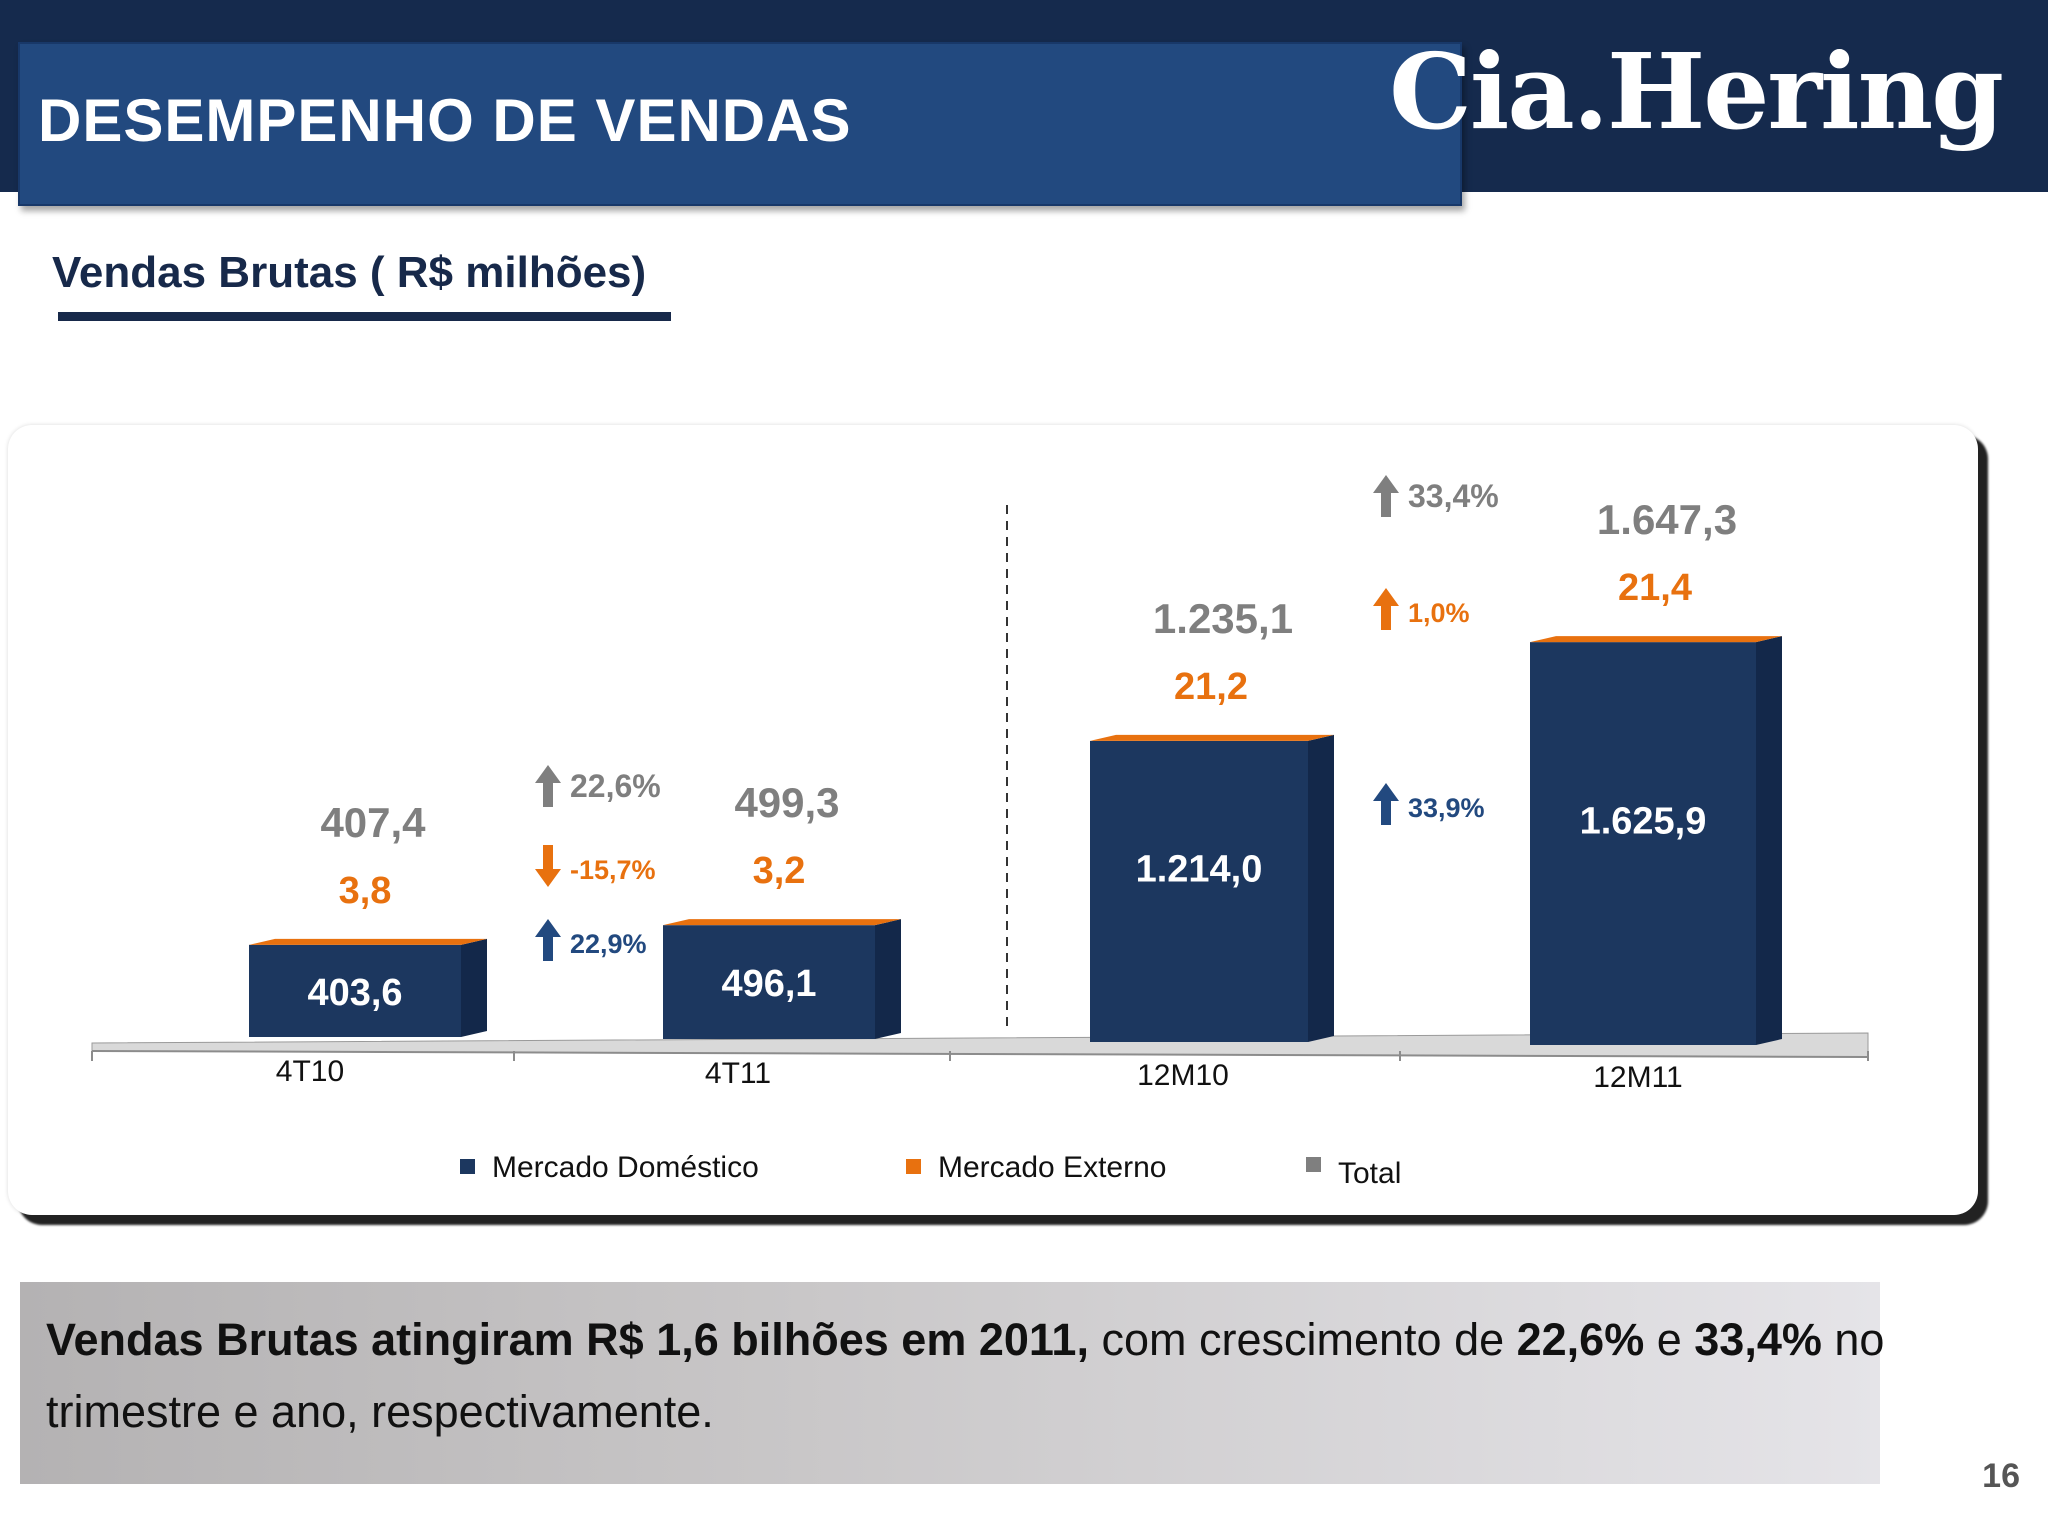 The height and width of the screenshot is (1536, 2048). What do you see at coordinates (1369, 1173) in the screenshot?
I see `legend-label: Total` at bounding box center [1369, 1173].